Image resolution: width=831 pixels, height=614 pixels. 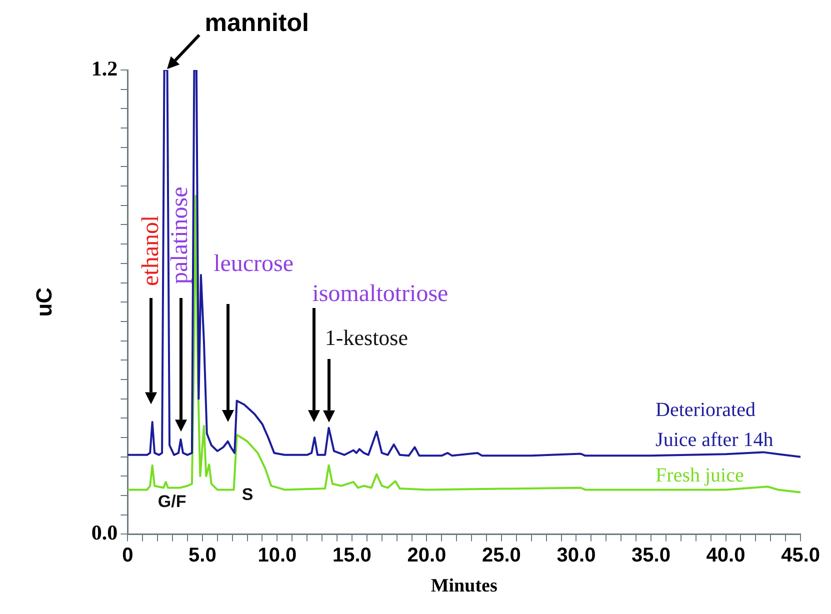 What do you see at coordinates (426, 555) in the screenshot?
I see `x-tick-label: 20.0` at bounding box center [426, 555].